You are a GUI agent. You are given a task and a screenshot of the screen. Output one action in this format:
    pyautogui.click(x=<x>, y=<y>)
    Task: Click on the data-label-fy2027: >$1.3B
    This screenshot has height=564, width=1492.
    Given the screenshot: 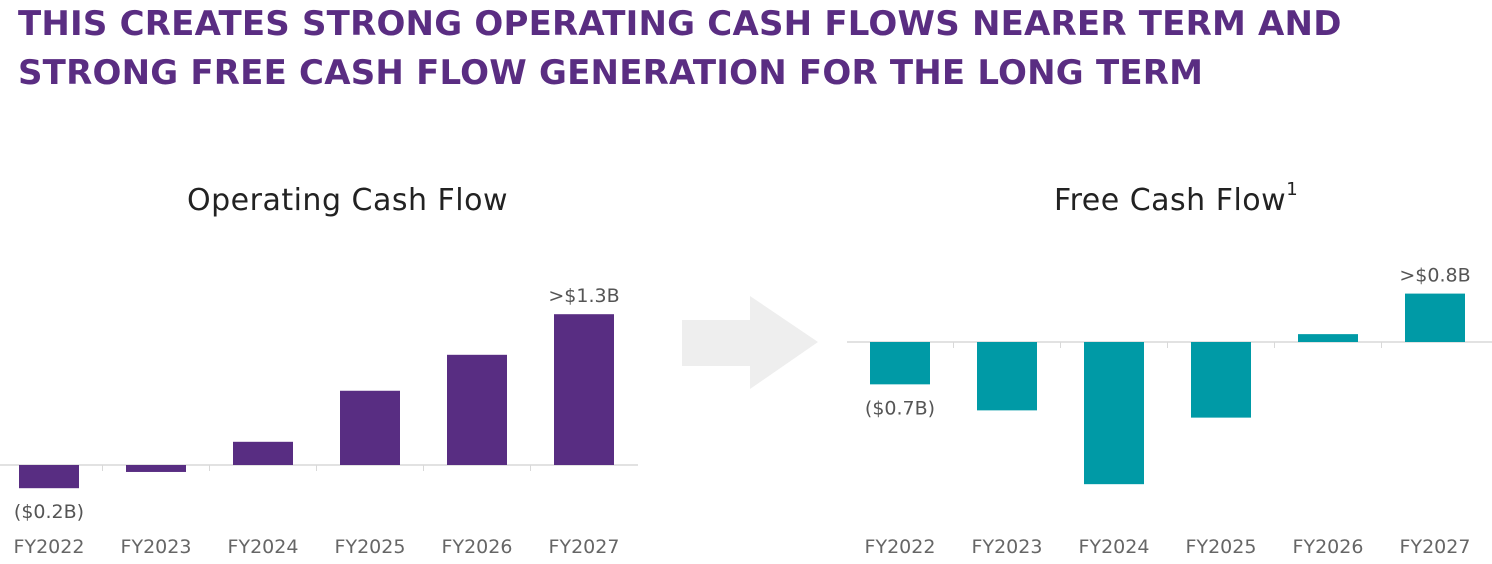 What is the action you would take?
    pyautogui.click(x=583, y=296)
    